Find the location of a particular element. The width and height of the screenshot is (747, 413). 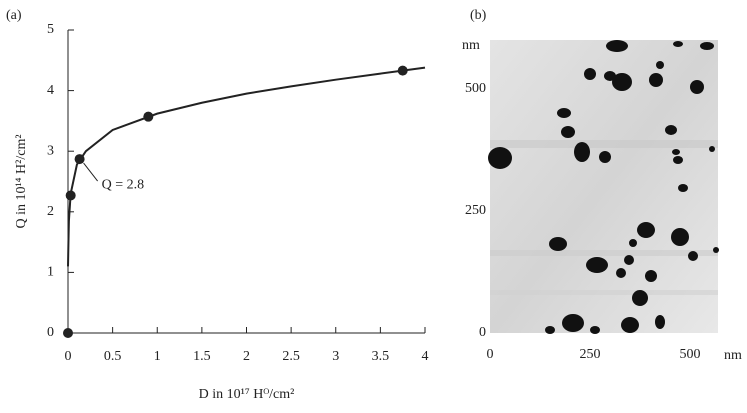

panel-label: (b) is located at coordinates (478, 15).